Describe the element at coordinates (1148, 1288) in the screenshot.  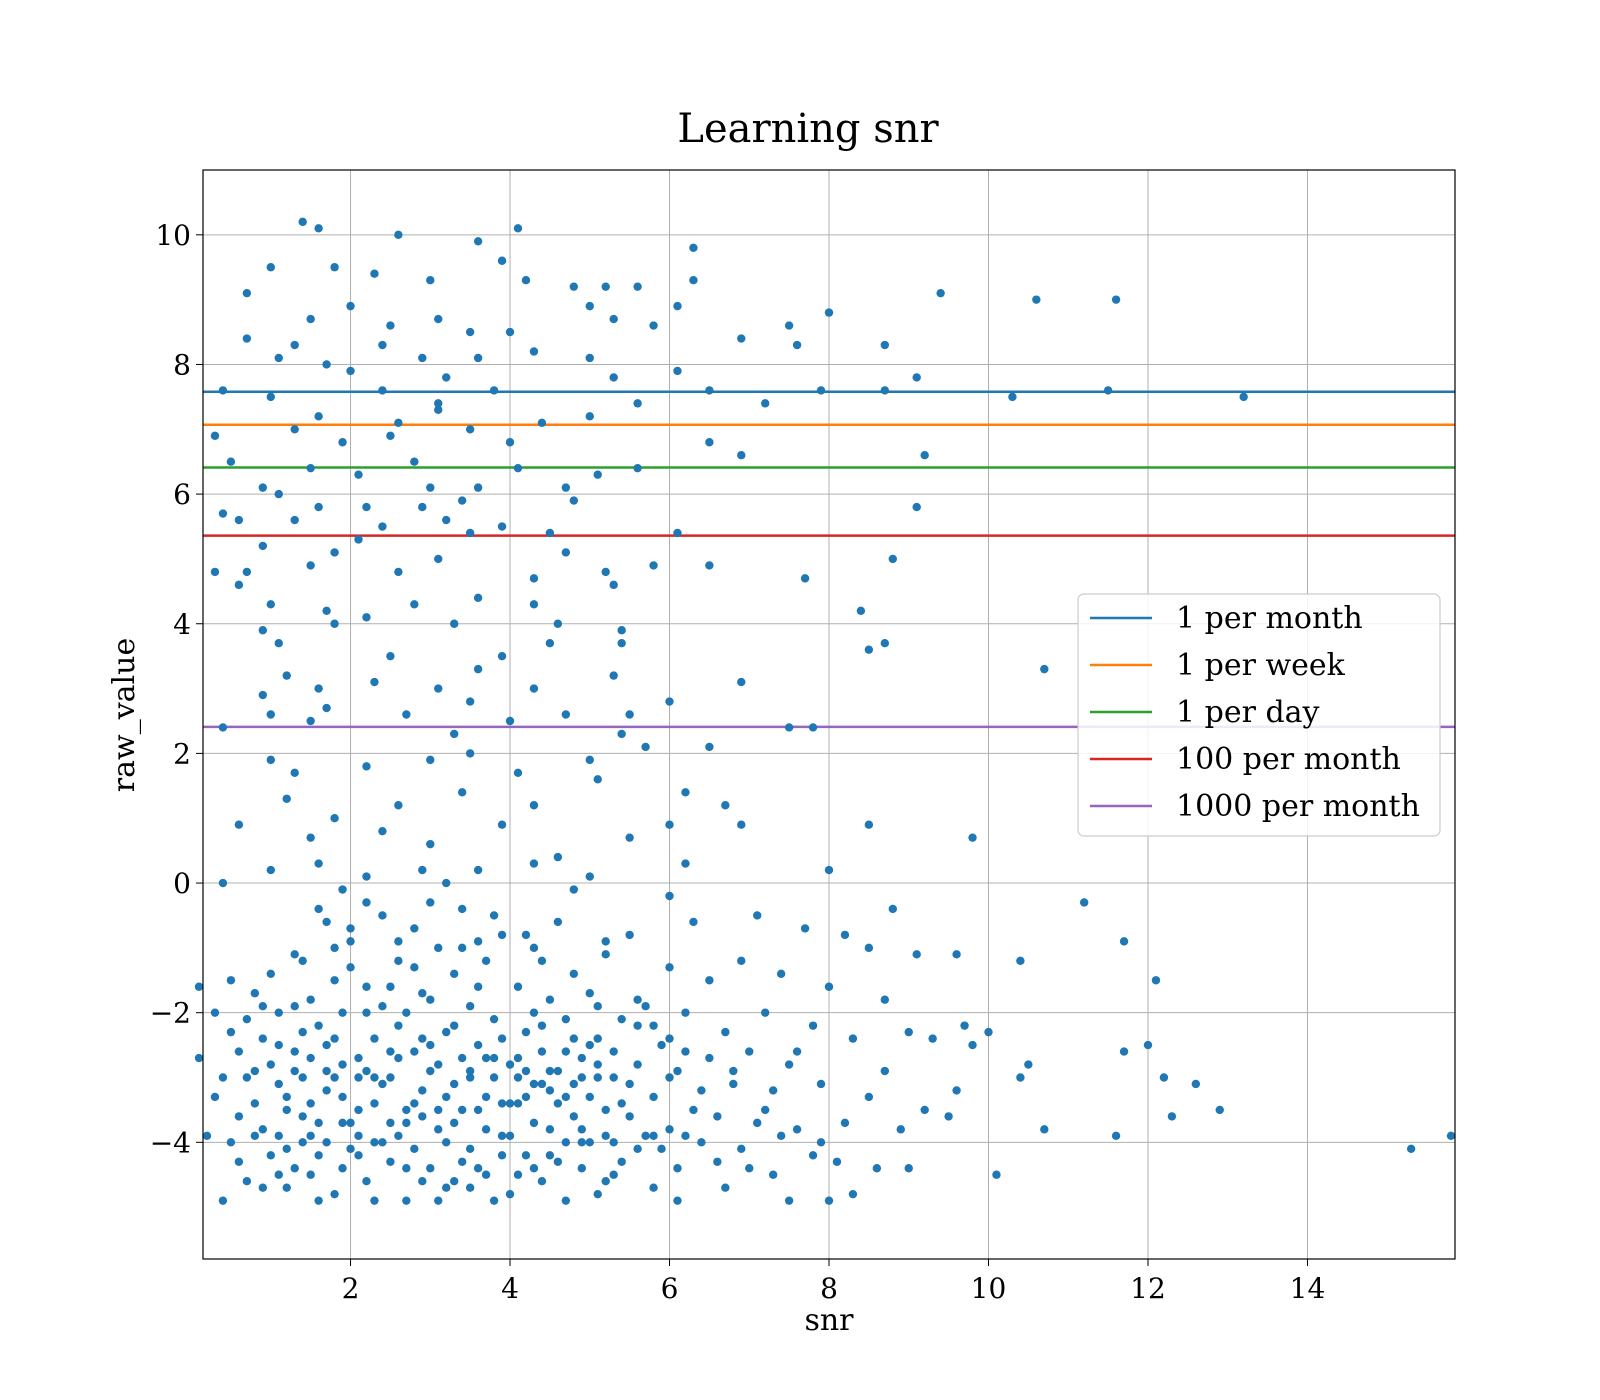
I see `x-tick-label: 12` at that location.